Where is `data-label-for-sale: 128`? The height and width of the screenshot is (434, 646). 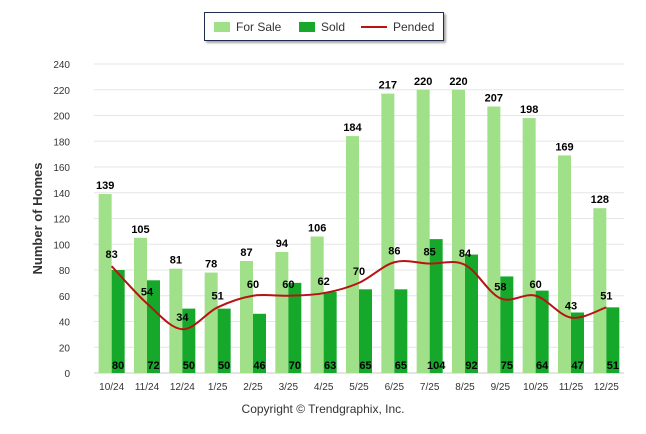 data-label-for-sale: 128 is located at coordinates (600, 200).